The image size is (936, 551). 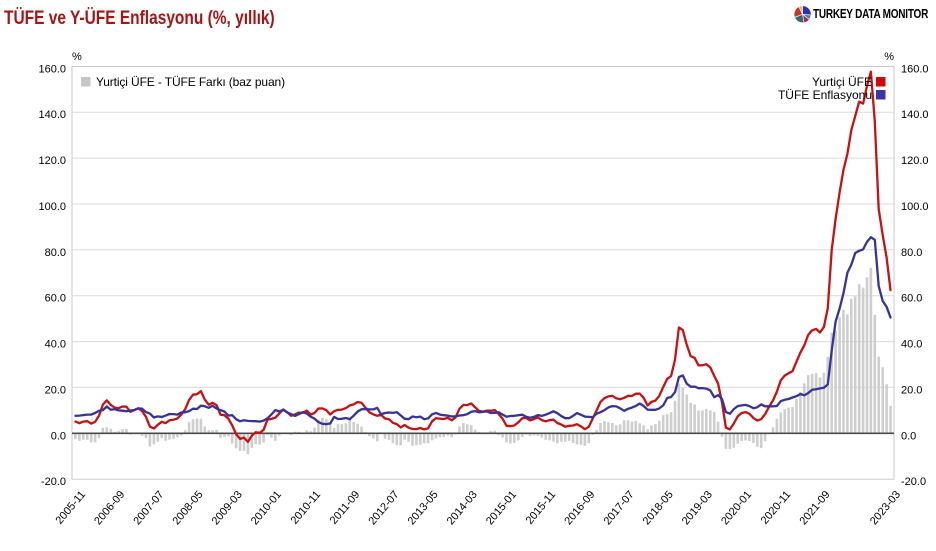 I want to click on svg-text:TÜFE ve Y-ÜFE Enflasyonu (%, y: TÜFE ve Y-ÜFE Enflasyonu (%, yıllık), so click(x=139, y=17).